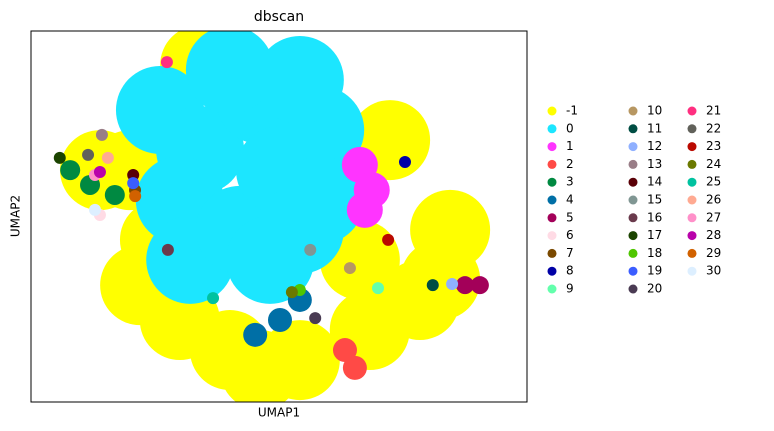  I want to click on chart-title: dbscan, so click(279, 17).